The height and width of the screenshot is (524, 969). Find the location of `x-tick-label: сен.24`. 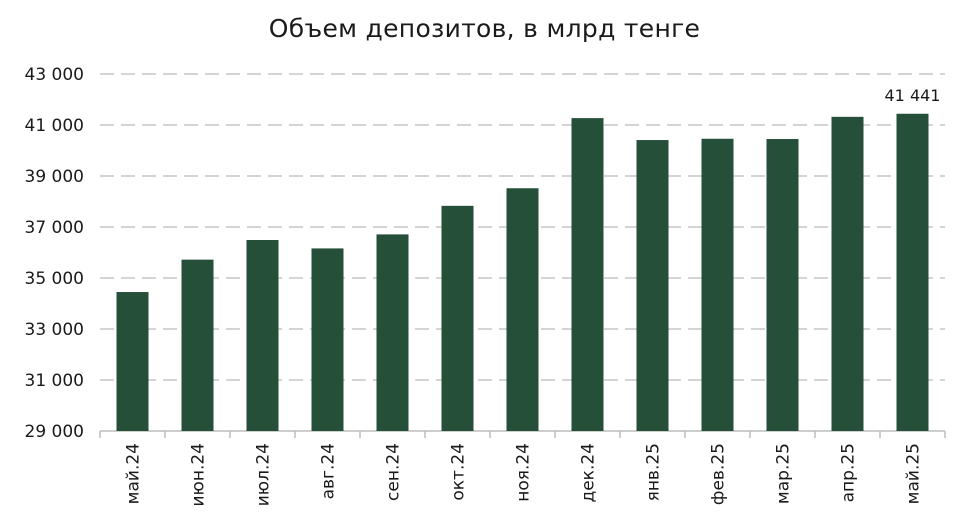

x-tick-label: сен.24 is located at coordinates (394, 472).